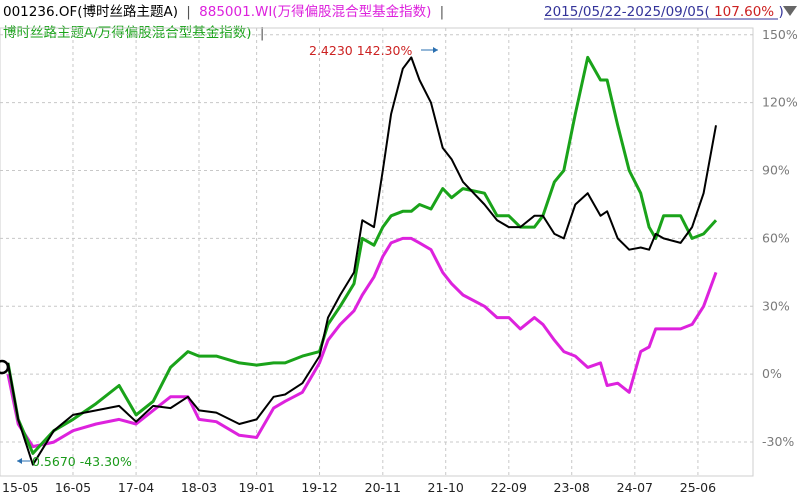  Describe the element at coordinates (315, 11) in the screenshot. I see `legend-index: 885001.WI(万得偏股混合型基金指数)` at that location.